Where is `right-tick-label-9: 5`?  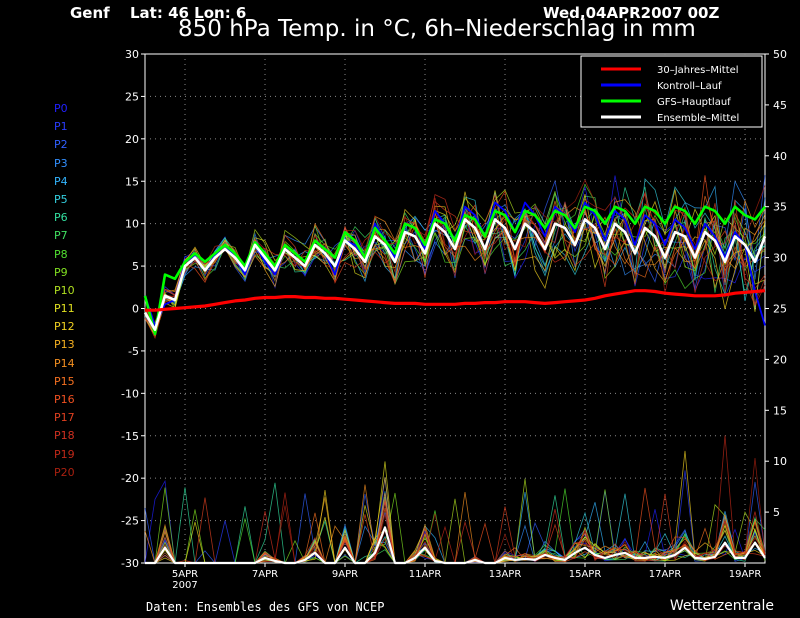 right-tick-label-9: 5 is located at coordinates (776, 512).